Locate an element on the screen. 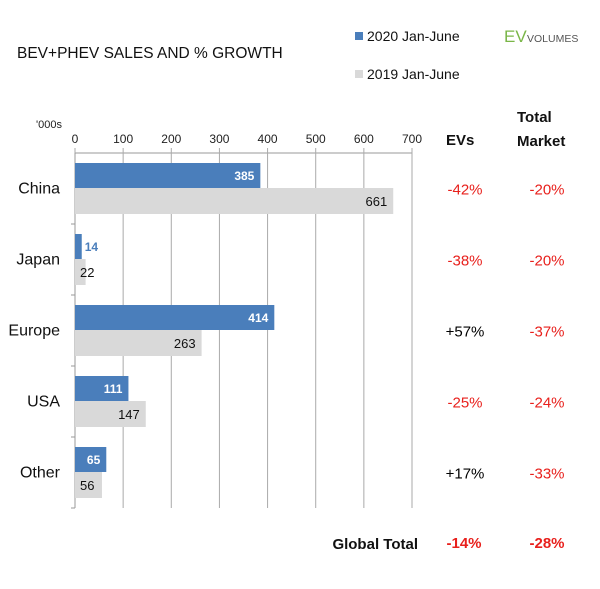 This screenshot has height=589, width=600. ev-volumes-logo: EV VOLUMES is located at coordinates (541, 36).